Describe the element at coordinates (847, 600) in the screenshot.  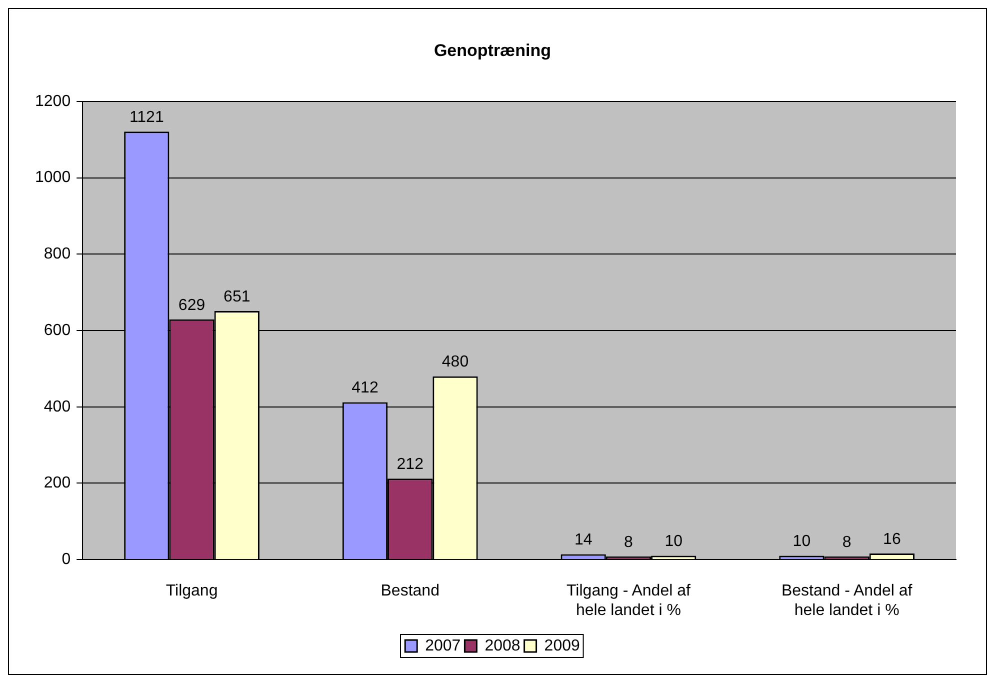
I see `x-tick-label: Bestand - Andel af hele landet i %` at that location.